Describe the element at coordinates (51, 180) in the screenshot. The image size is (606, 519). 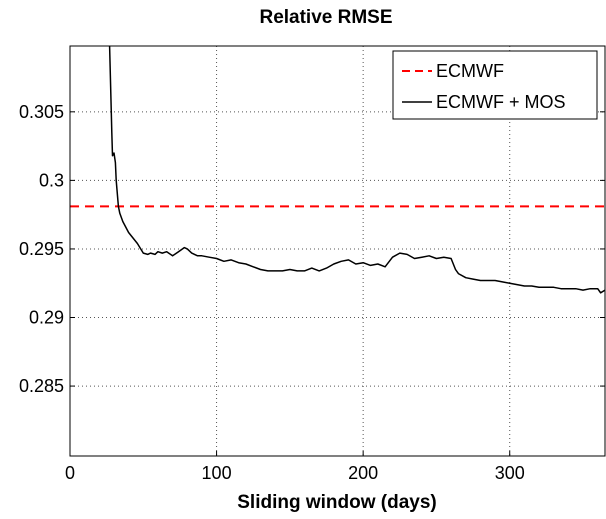
I see `y-tick-label: 0.3` at that location.